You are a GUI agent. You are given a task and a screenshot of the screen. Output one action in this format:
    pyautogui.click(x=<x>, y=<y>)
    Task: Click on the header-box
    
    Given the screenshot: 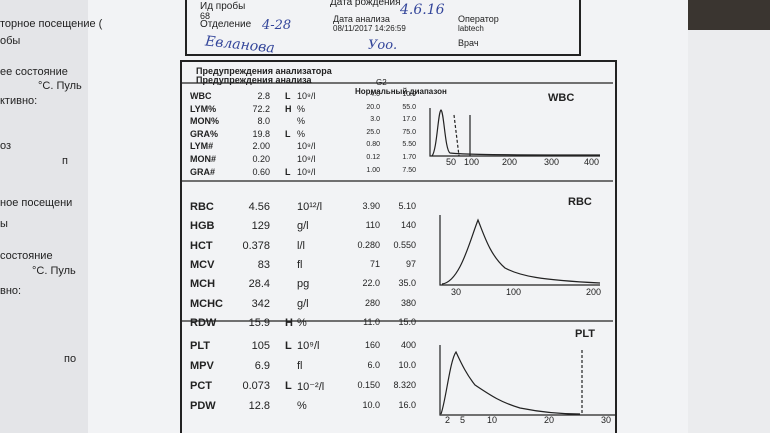 What is the action you would take?
    pyautogui.click(x=383, y=28)
    